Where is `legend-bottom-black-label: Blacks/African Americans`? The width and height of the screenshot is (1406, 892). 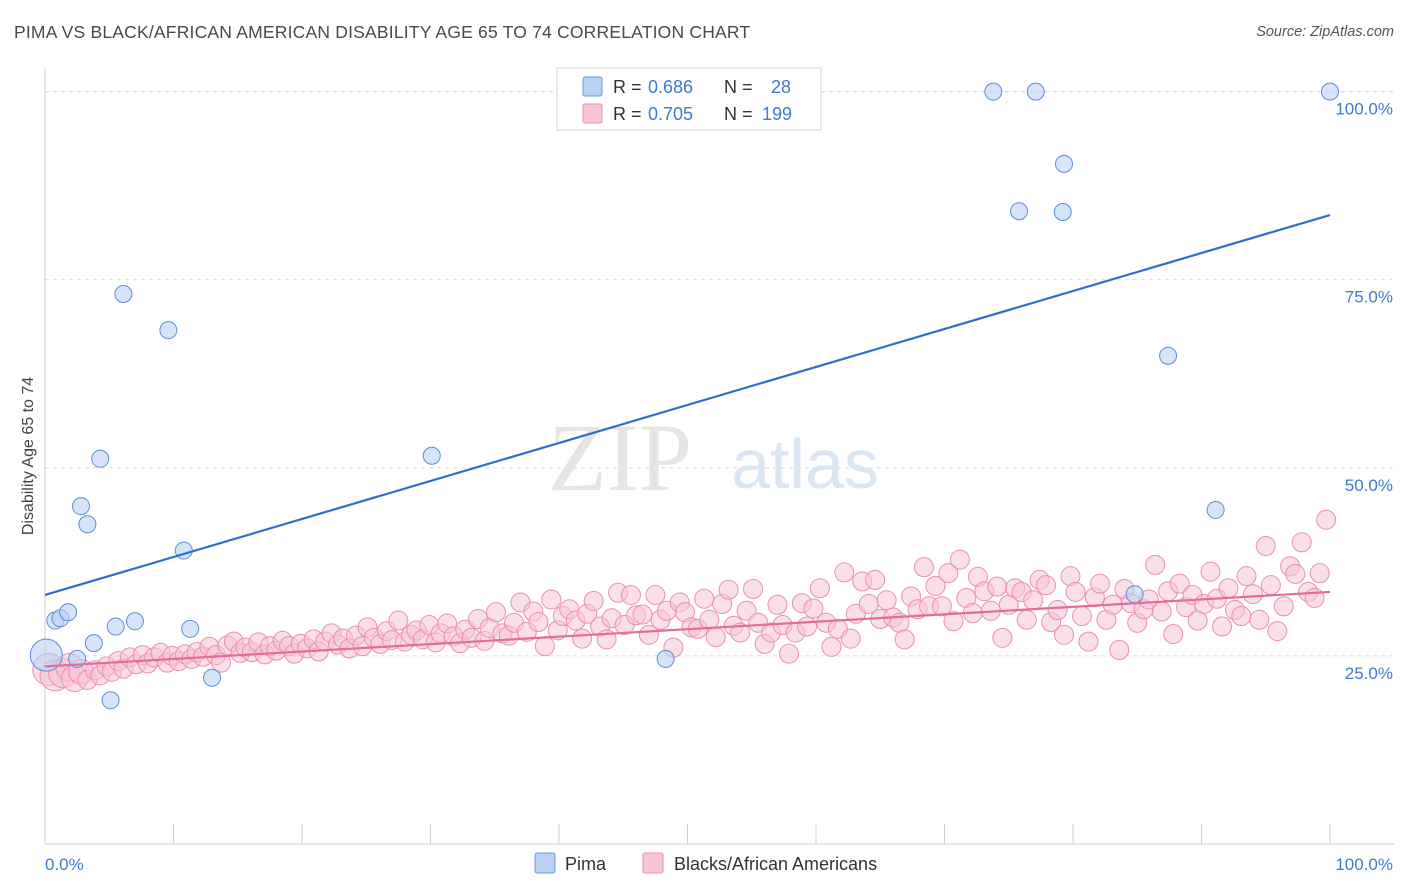
legend-bottom-black-label: Blacks/African Americans is located at coordinates (775, 864).